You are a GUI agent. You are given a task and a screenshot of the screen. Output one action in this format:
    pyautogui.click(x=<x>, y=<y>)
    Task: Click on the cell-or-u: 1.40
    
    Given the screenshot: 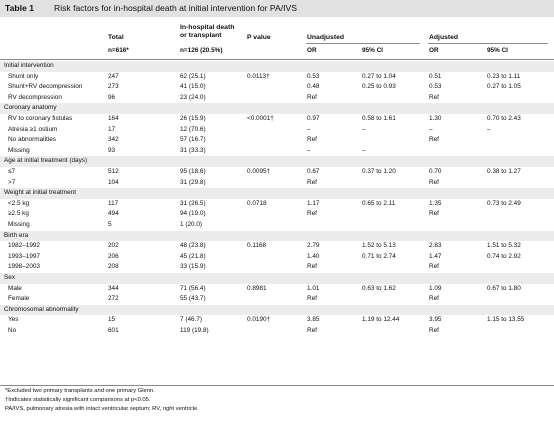 What is the action you would take?
    pyautogui.click(x=313, y=256)
    